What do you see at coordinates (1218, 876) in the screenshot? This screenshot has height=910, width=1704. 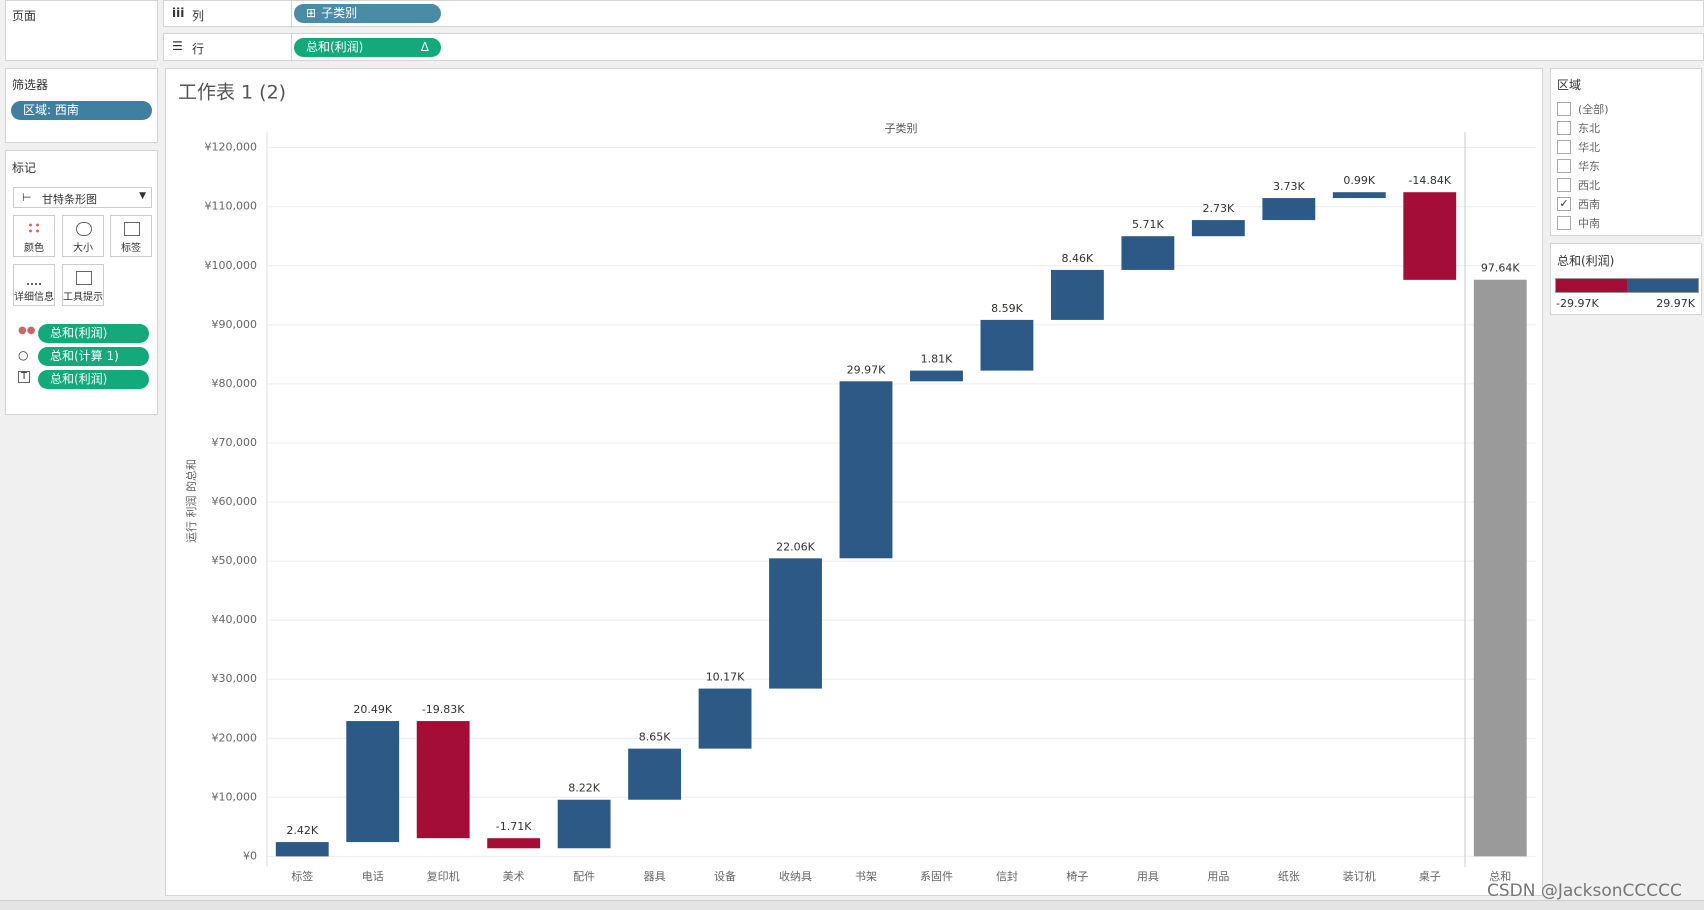 I see `x-tick-label: 用品` at bounding box center [1218, 876].